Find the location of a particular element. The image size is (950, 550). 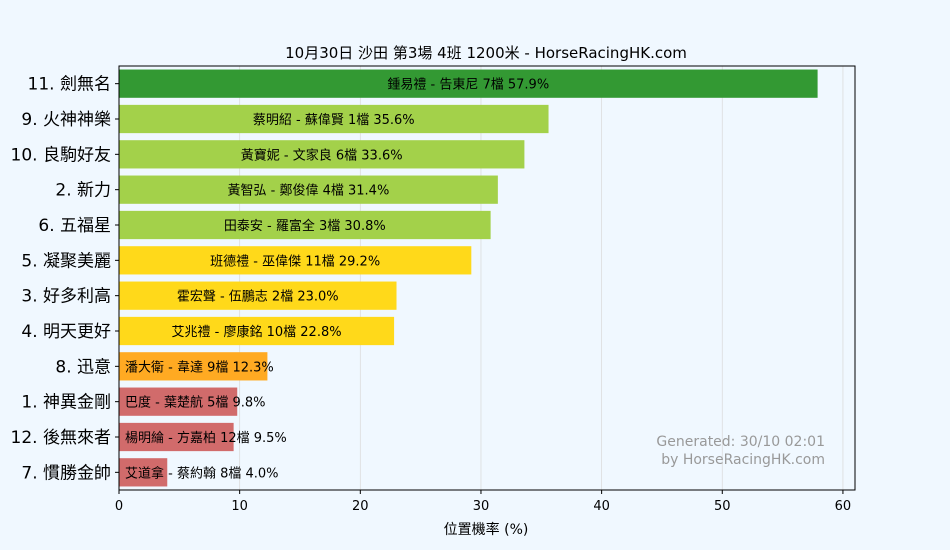

y-tick-label: 6. 五福星 is located at coordinates (74, 226).